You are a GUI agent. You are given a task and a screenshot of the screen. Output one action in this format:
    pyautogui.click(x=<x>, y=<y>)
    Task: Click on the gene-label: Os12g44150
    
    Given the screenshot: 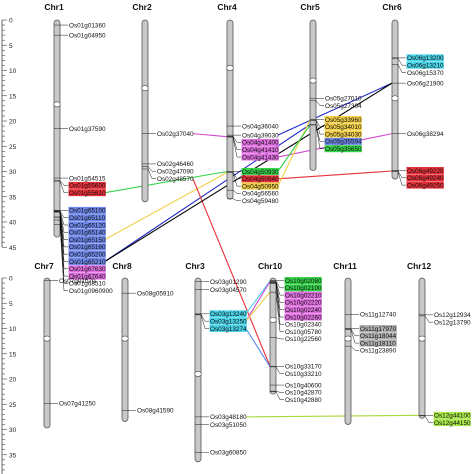 What is the action you would take?
    pyautogui.click(x=452, y=423)
    